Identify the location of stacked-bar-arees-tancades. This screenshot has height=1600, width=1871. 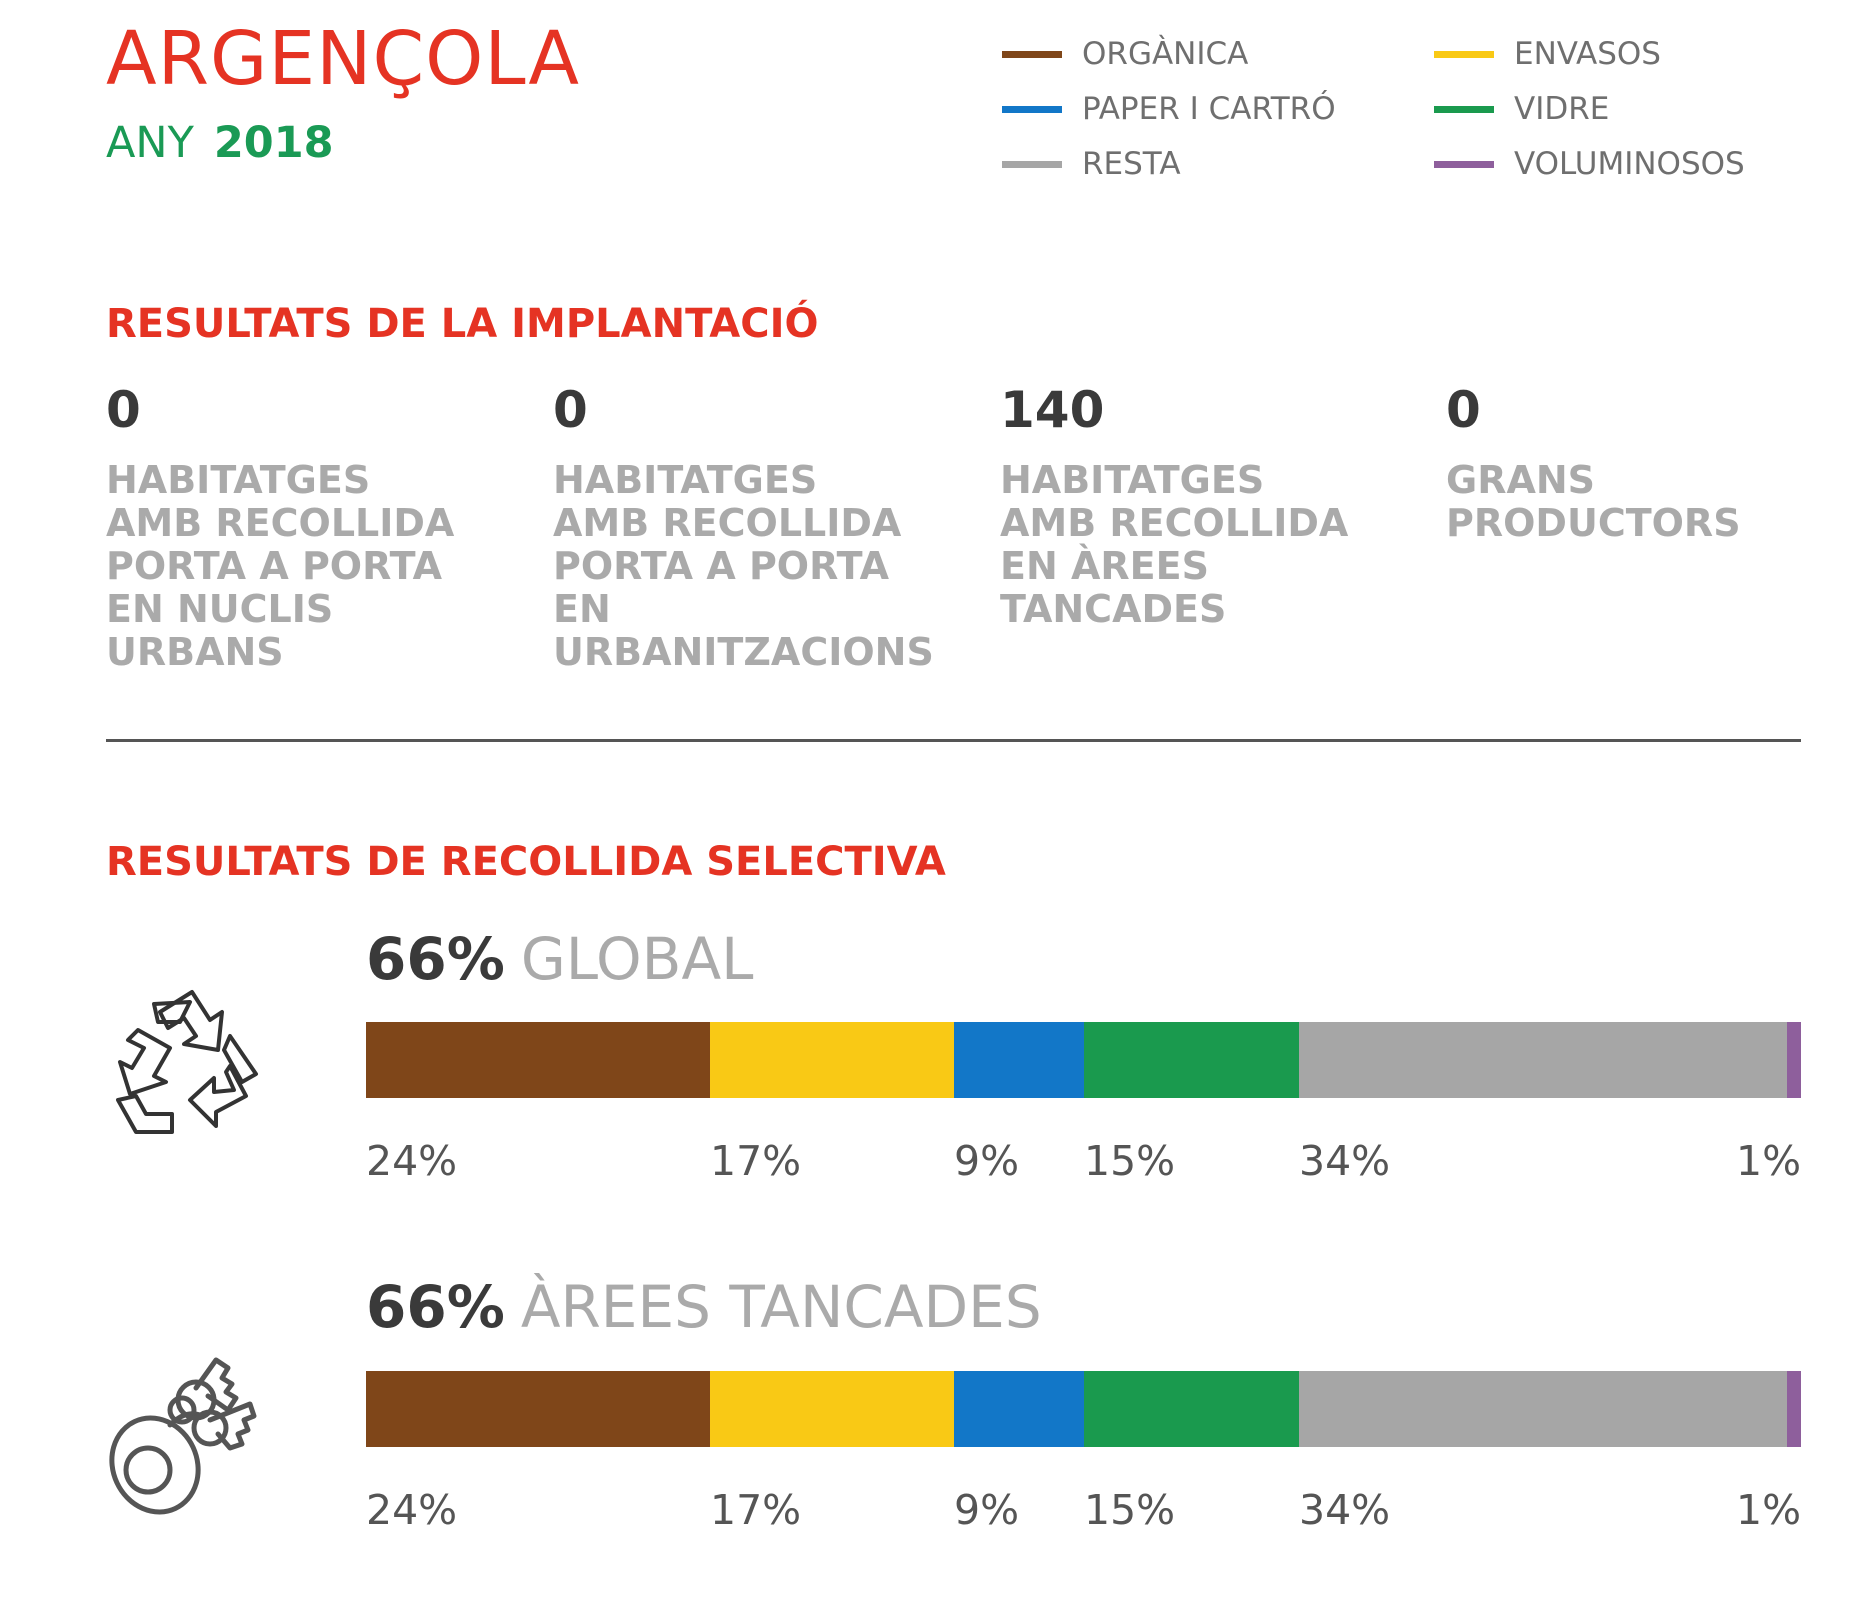
(1083, 1409).